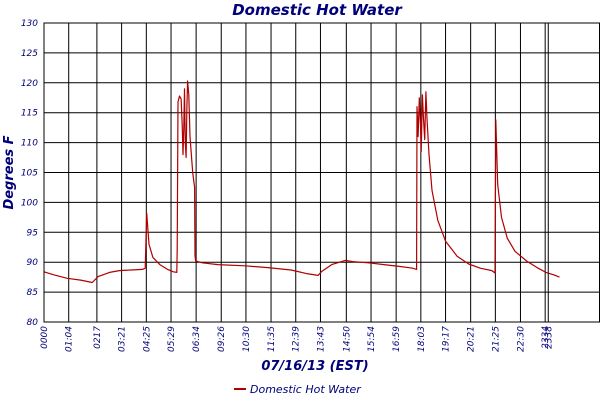 This screenshot has width=600, height=400. What do you see at coordinates (147, 339) in the screenshot?
I see `x-tick-label: 04:25` at bounding box center [147, 339].